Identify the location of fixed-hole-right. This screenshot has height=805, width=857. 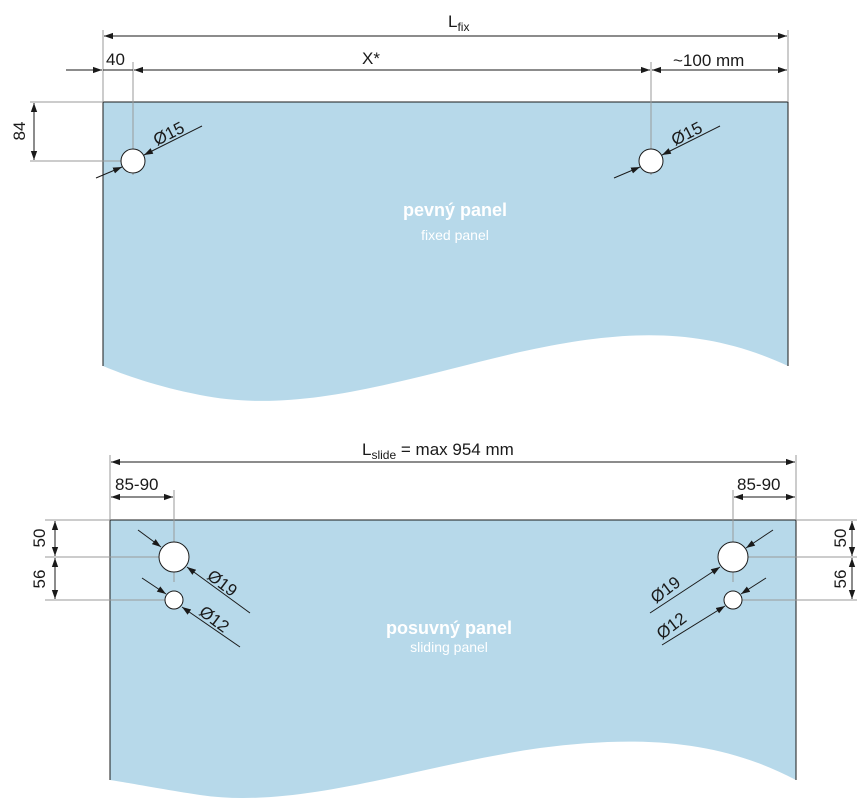
(651, 161).